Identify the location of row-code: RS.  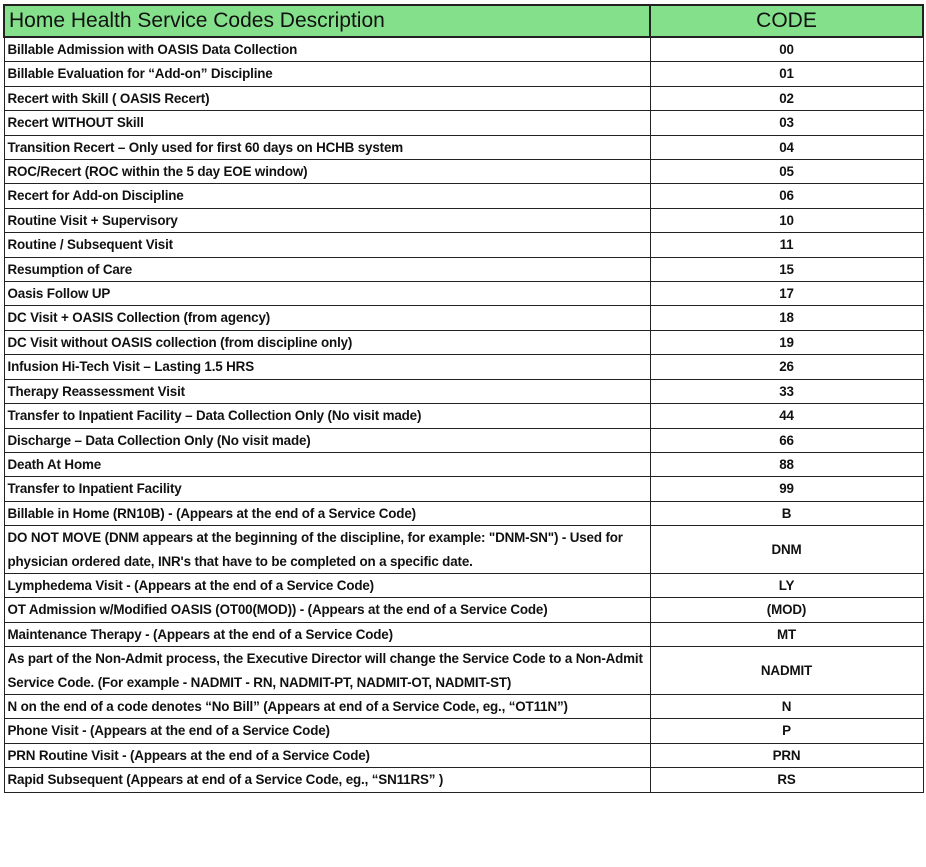
(786, 780).